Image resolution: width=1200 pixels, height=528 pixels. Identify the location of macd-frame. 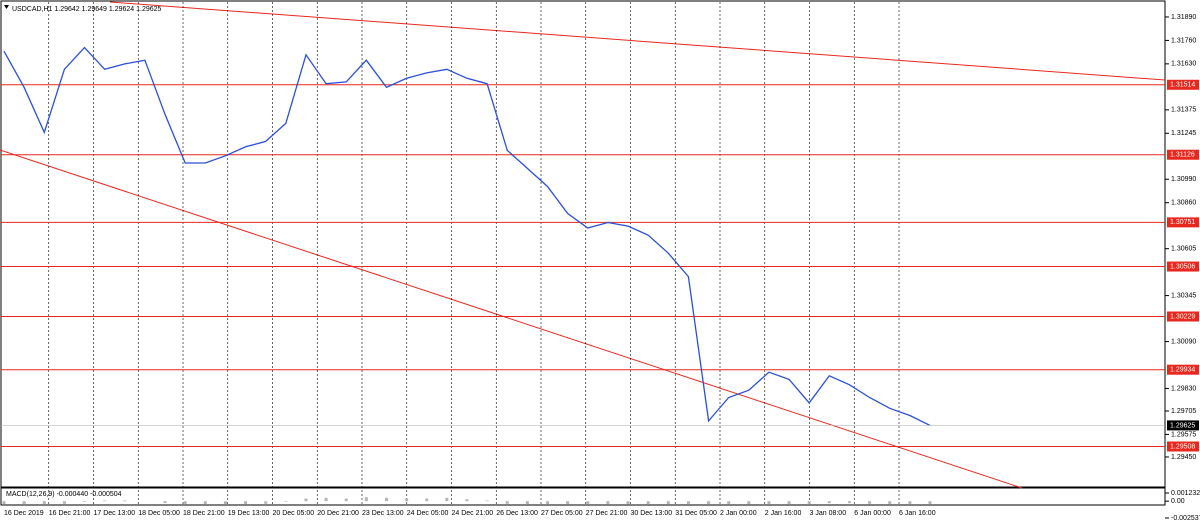
(583, 496).